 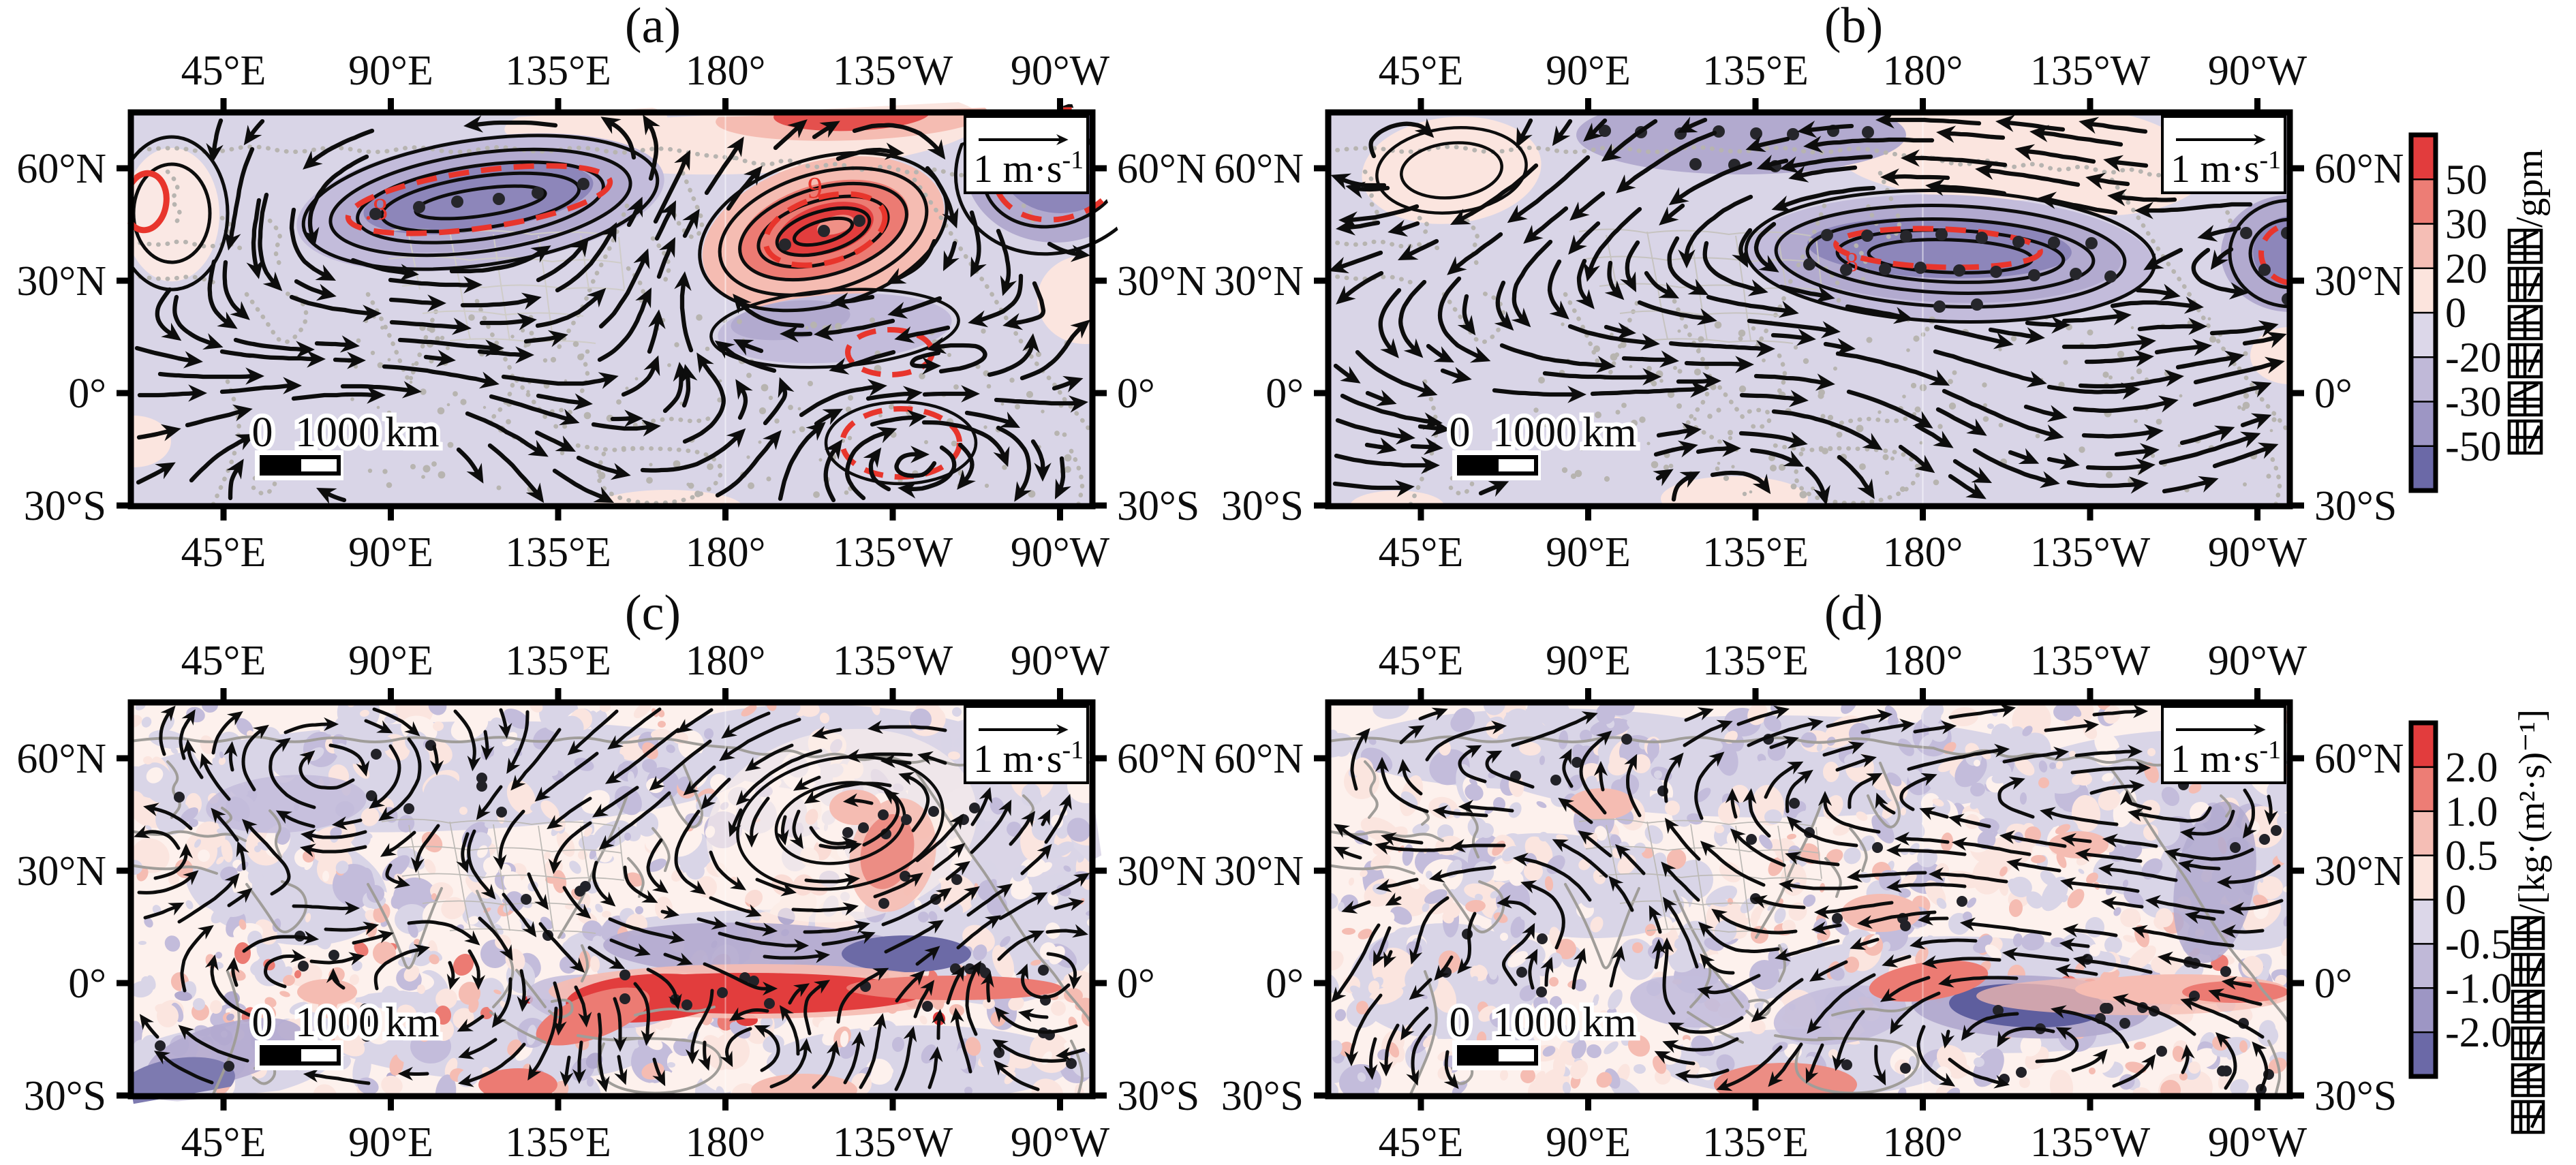 I want to click on svg-text: /[kg·(m²·s)⁻¹], so click(x=2531, y=811).